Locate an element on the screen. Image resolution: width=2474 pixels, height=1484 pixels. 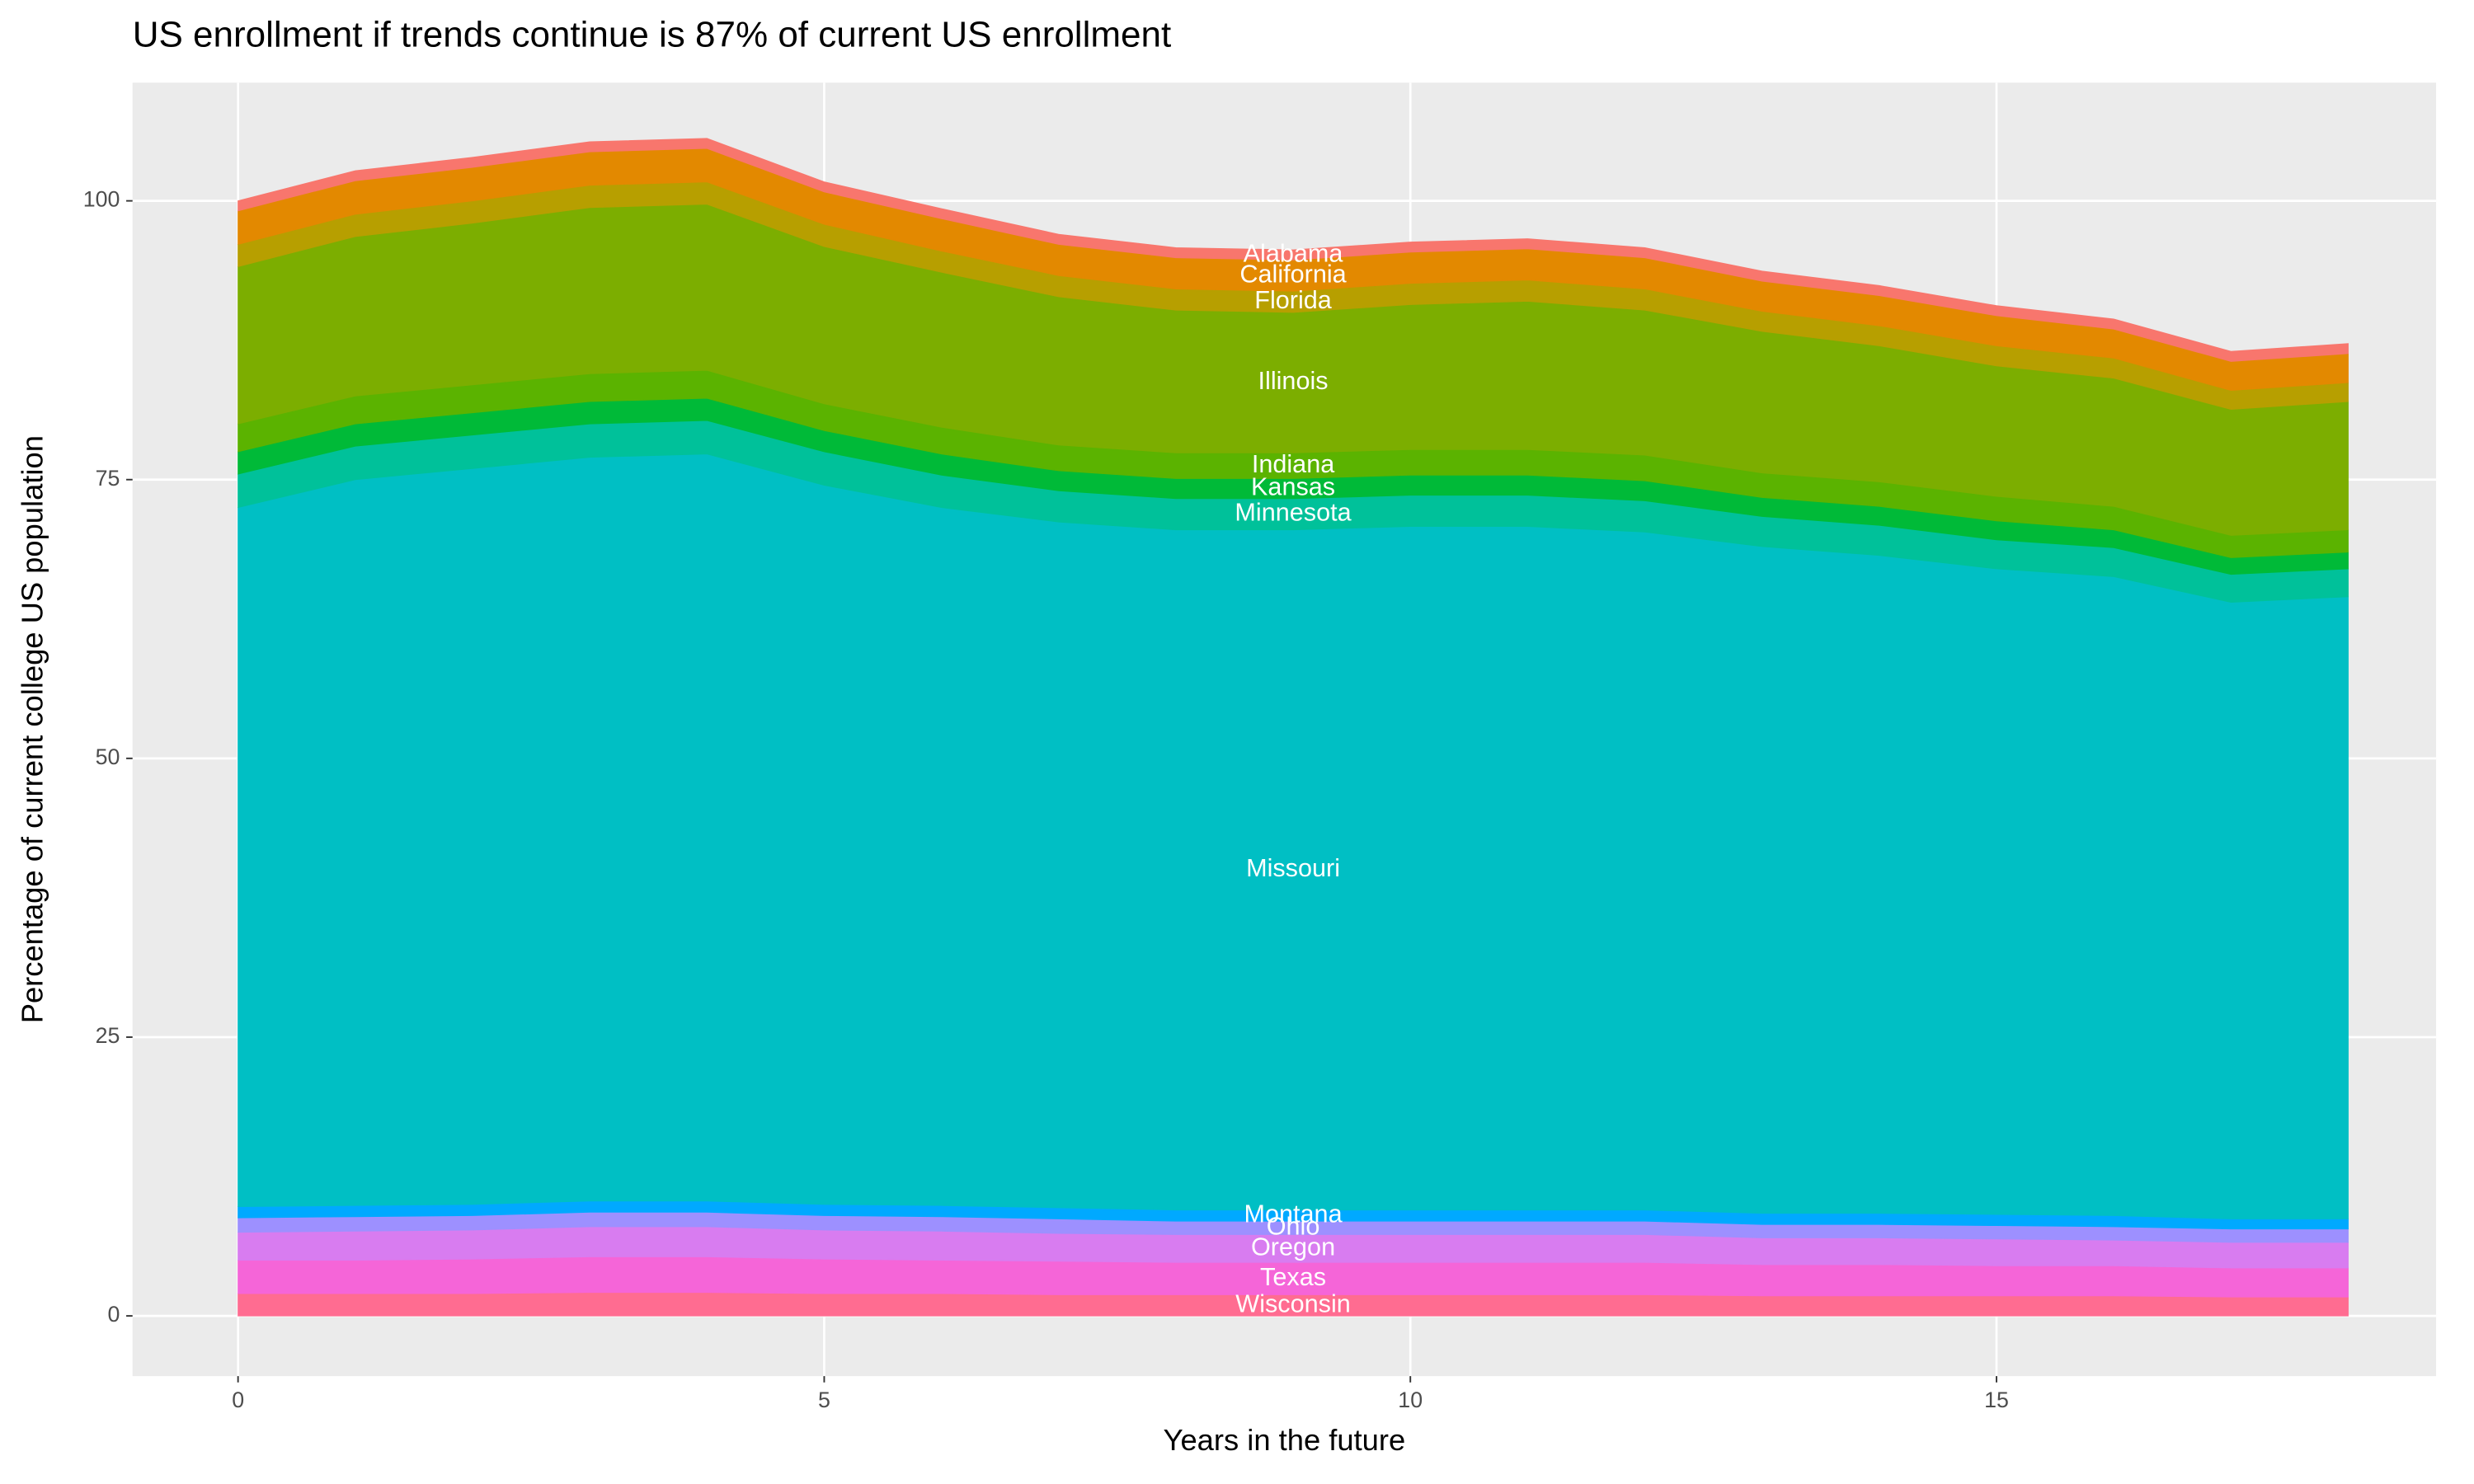
y-tick-label: 25 is located at coordinates (108, 1035).